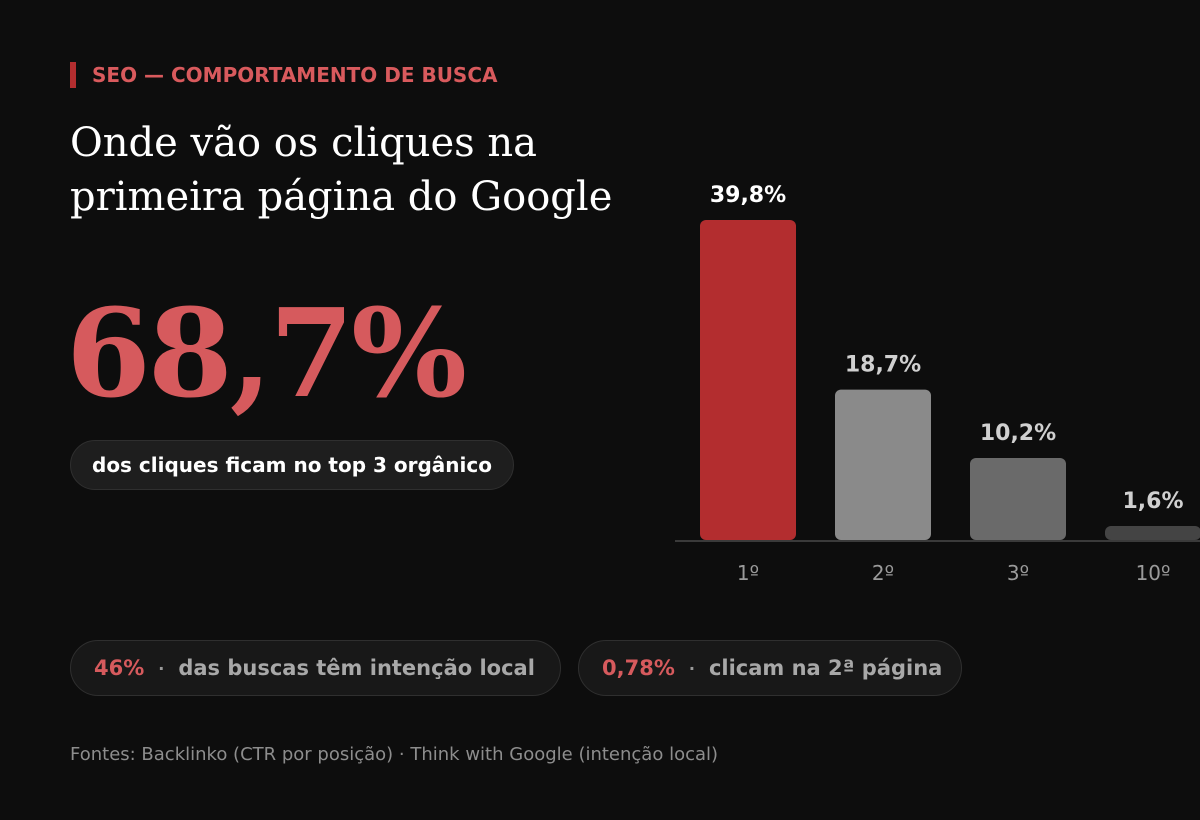 The height and width of the screenshot is (820, 1200). What do you see at coordinates (883, 365) in the screenshot?
I see `bar-value-label: 18,7%` at bounding box center [883, 365].